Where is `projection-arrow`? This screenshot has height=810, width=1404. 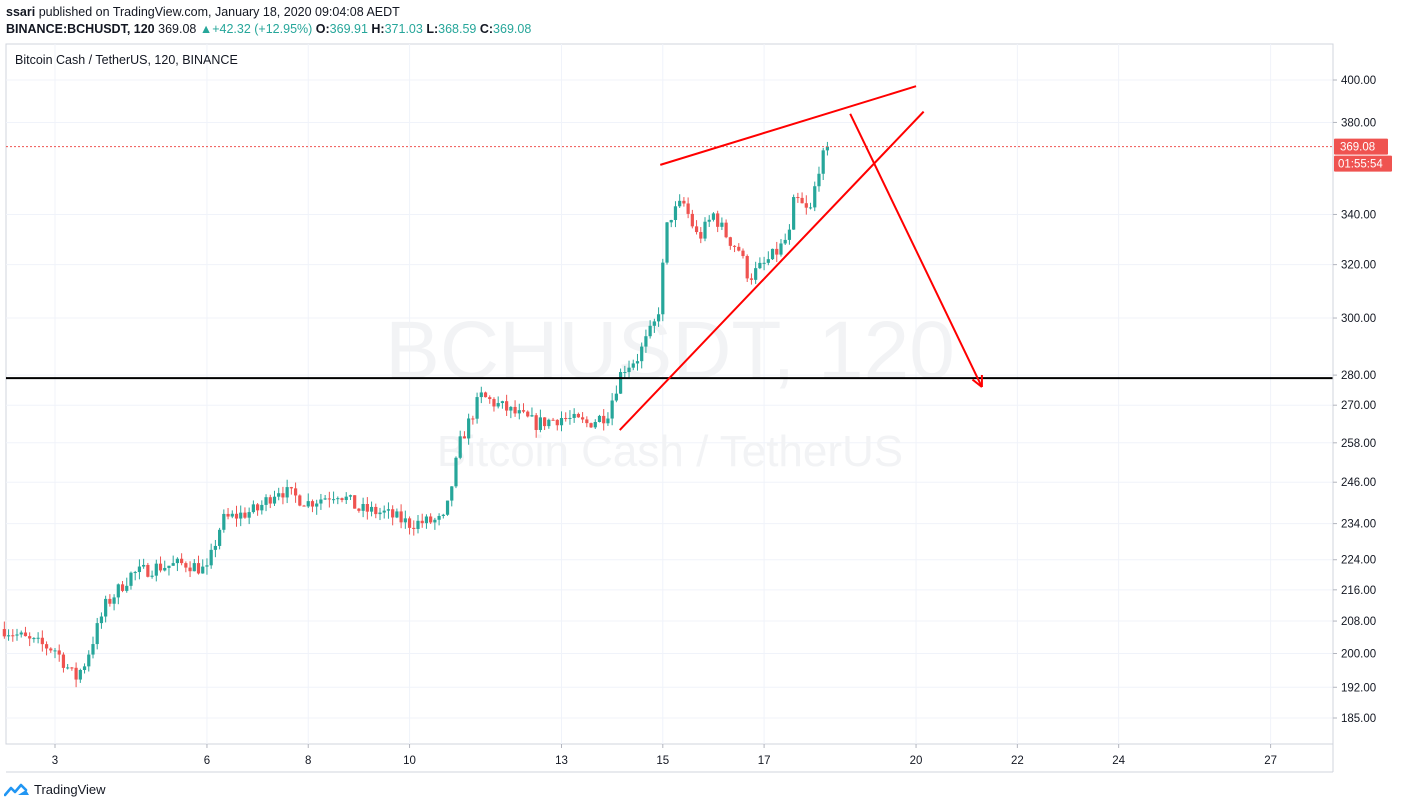 projection-arrow is located at coordinates (916, 250).